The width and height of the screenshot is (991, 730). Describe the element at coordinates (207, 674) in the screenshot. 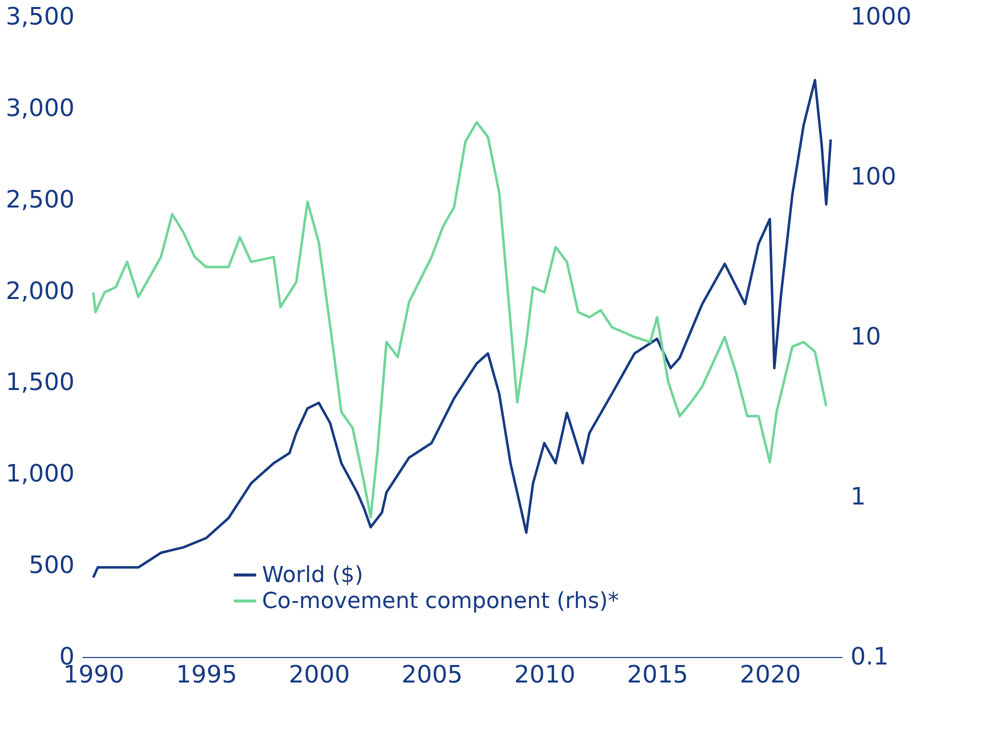

I see `x-tick-label: 1995` at that location.